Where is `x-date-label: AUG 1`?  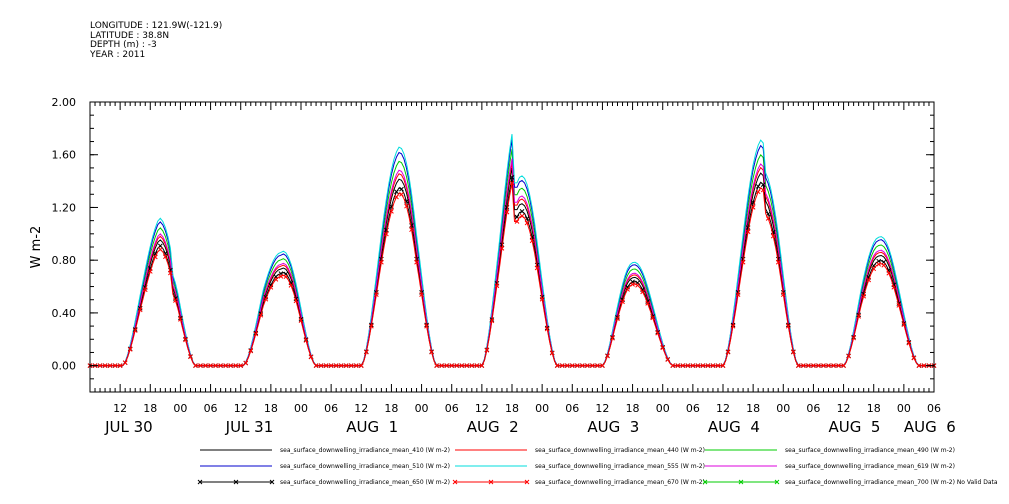
x-date-label: AUG 1 is located at coordinates (372, 427).